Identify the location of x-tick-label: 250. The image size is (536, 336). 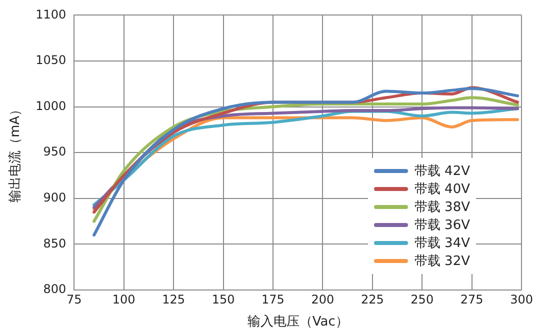
(422, 299).